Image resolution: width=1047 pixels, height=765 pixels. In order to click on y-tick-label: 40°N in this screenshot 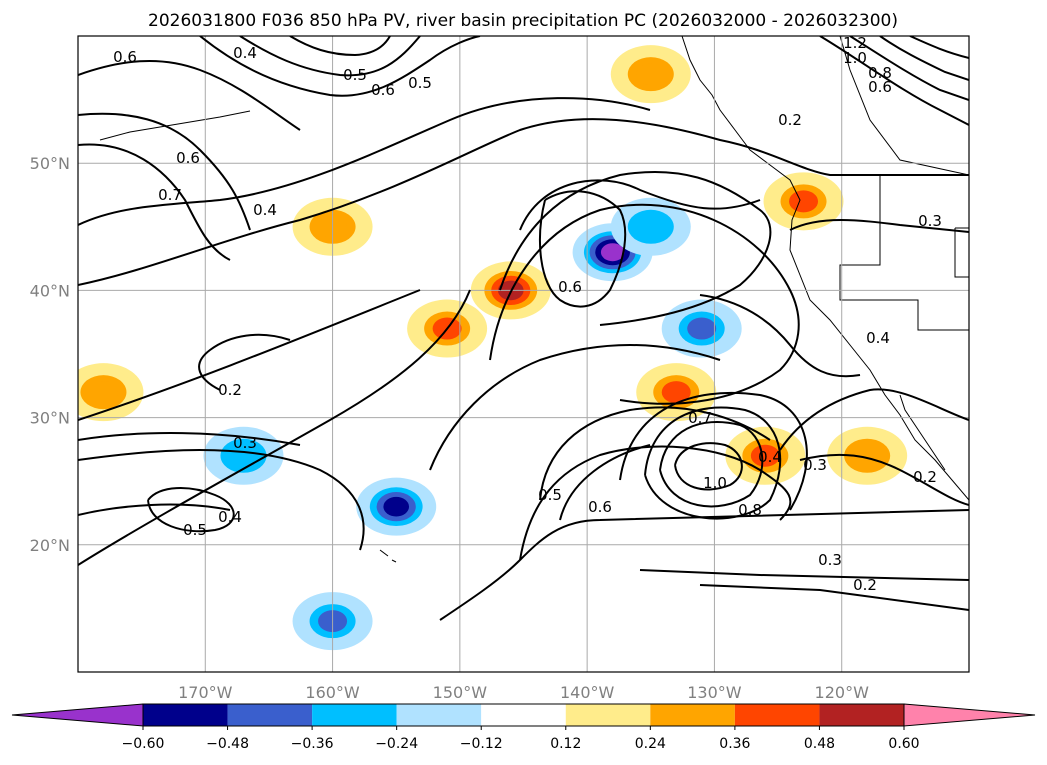, I will do `click(50, 290)`.